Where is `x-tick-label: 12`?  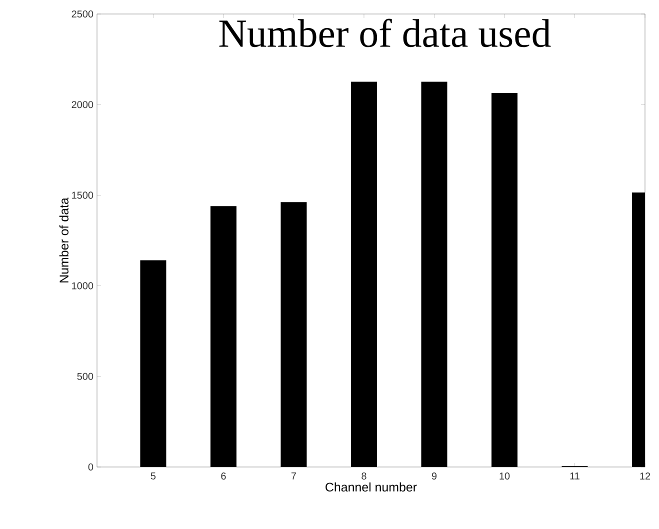
x-tick-label: 12 is located at coordinates (645, 476).